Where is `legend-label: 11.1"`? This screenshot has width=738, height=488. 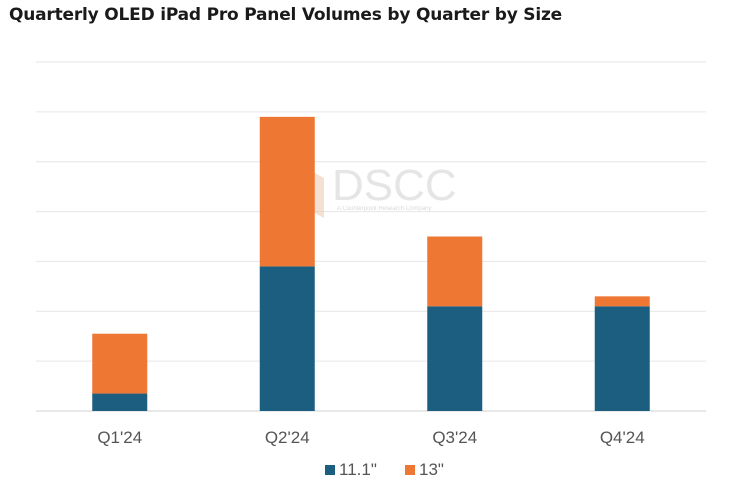
legend-label: 11.1" is located at coordinates (358, 469).